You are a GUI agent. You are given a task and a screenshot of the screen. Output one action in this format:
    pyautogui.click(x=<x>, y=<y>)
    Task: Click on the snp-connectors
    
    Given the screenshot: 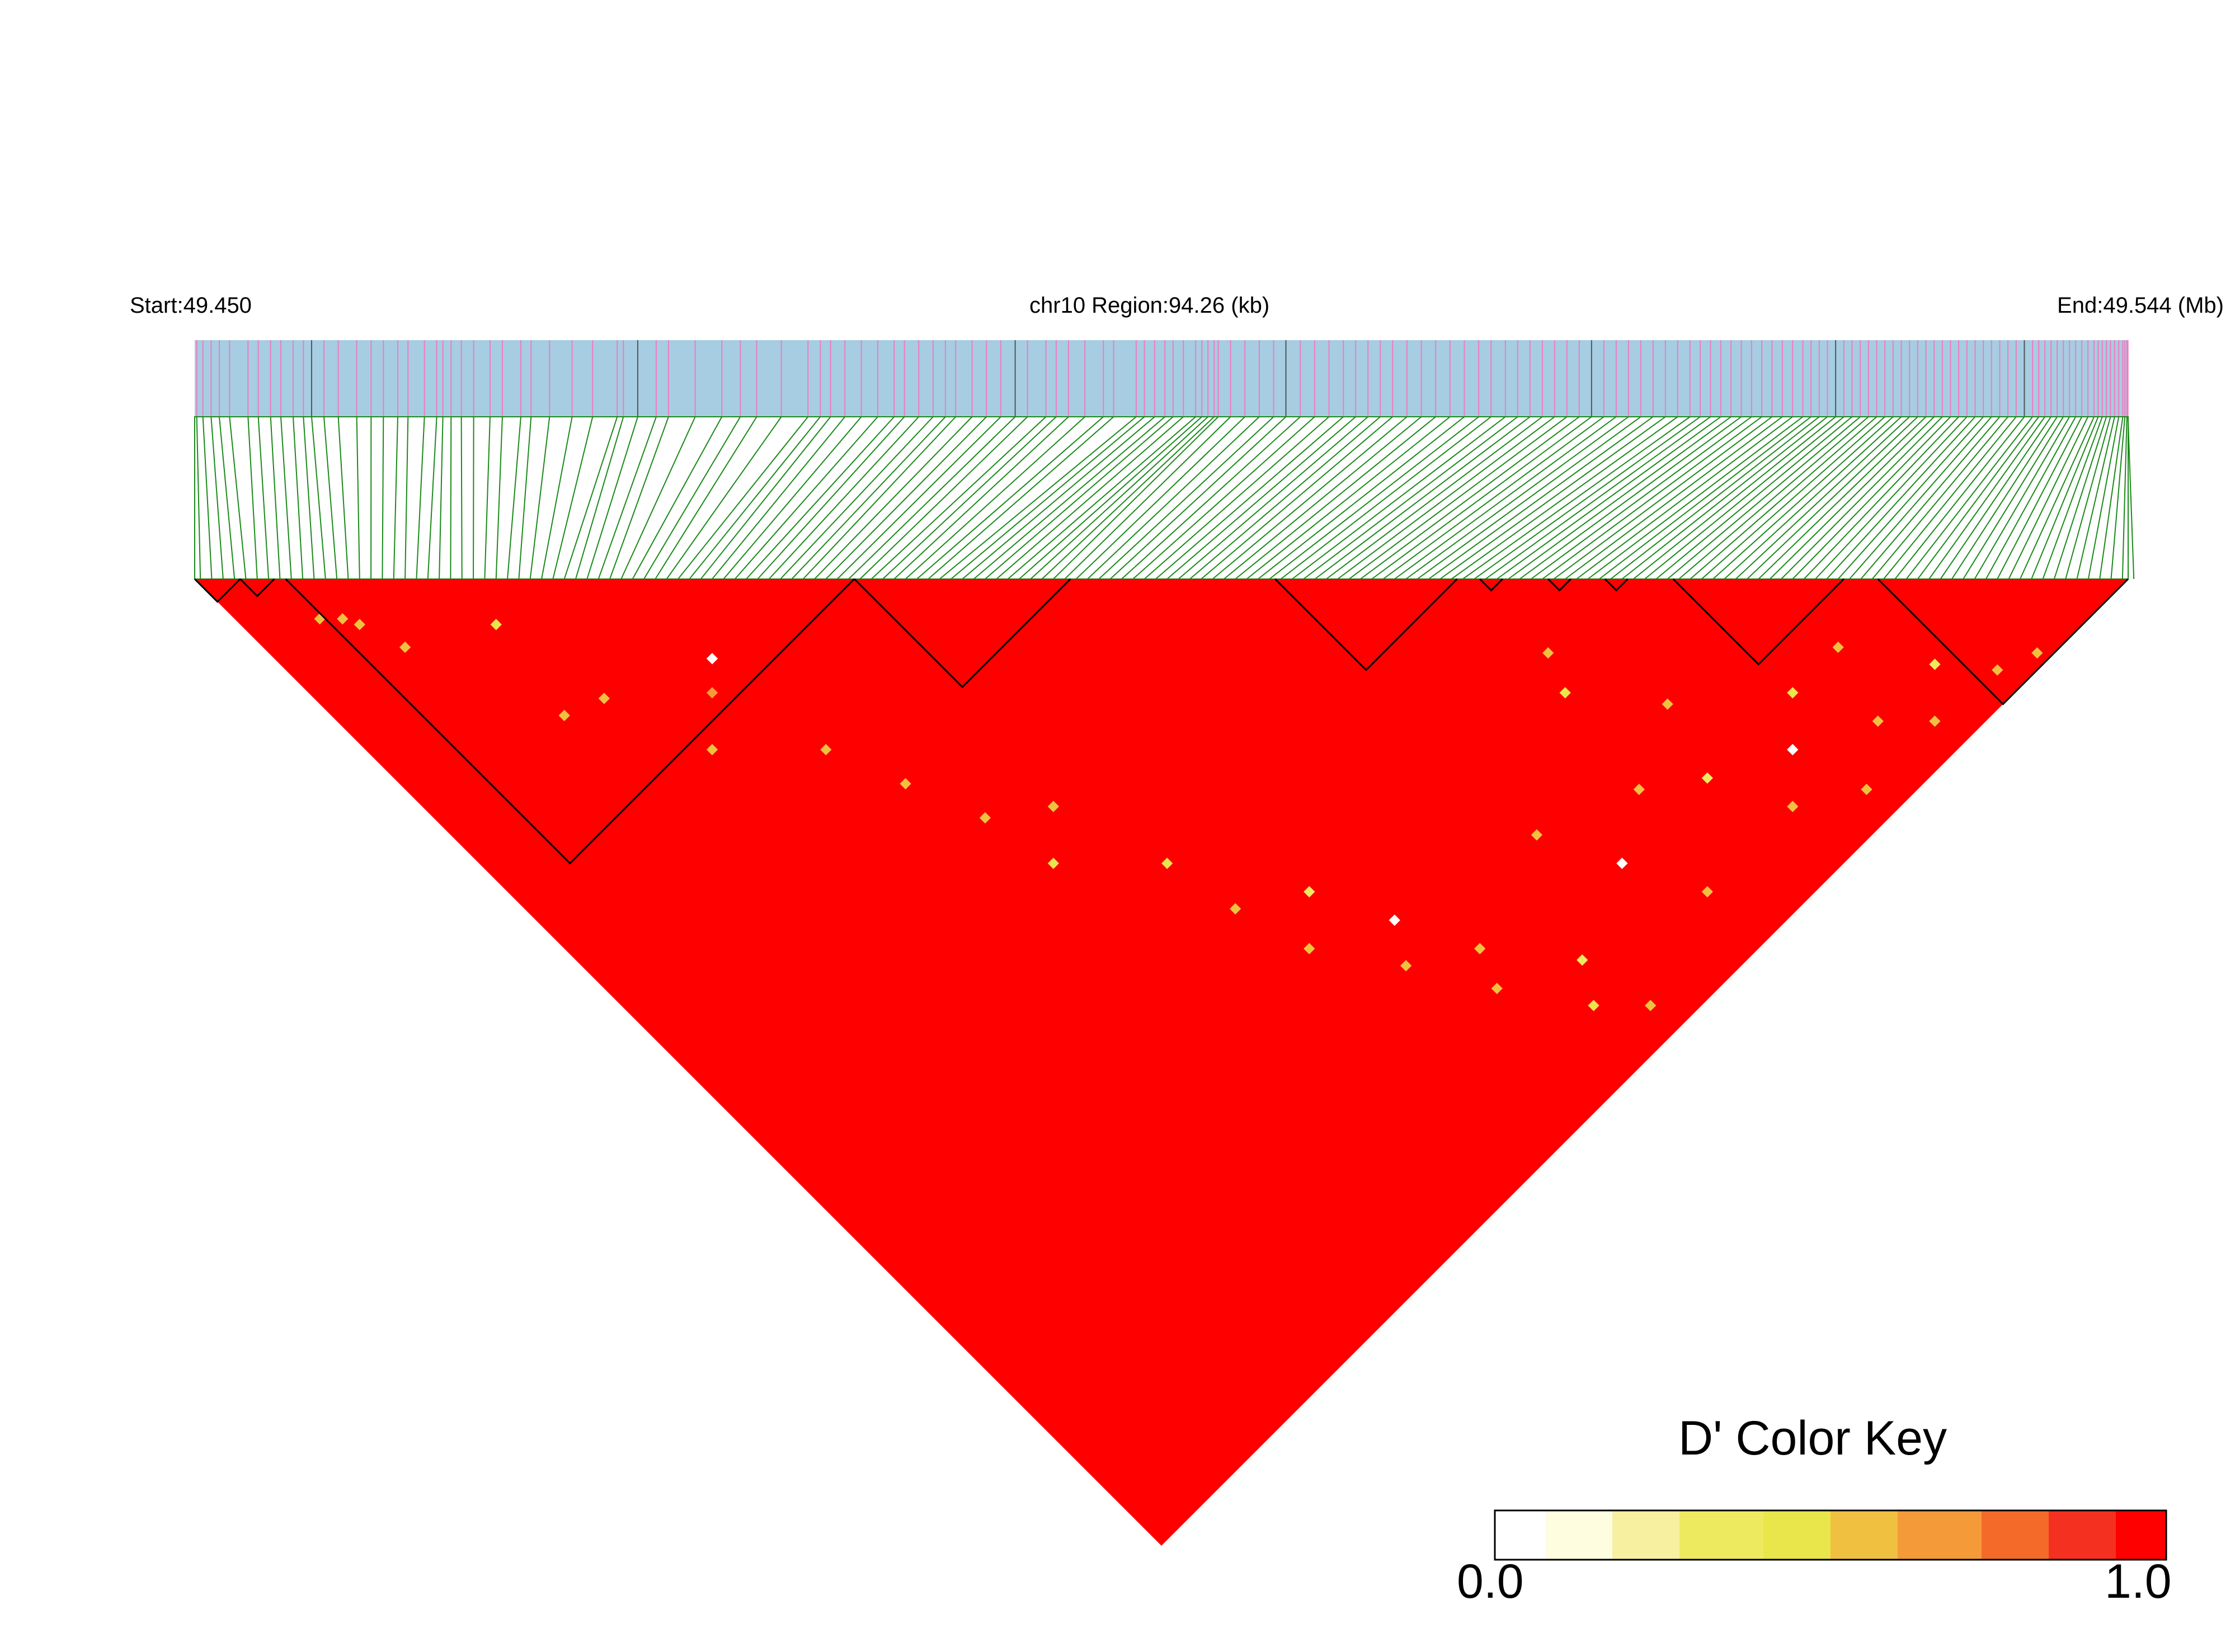 What is the action you would take?
    pyautogui.click(x=1165, y=498)
    